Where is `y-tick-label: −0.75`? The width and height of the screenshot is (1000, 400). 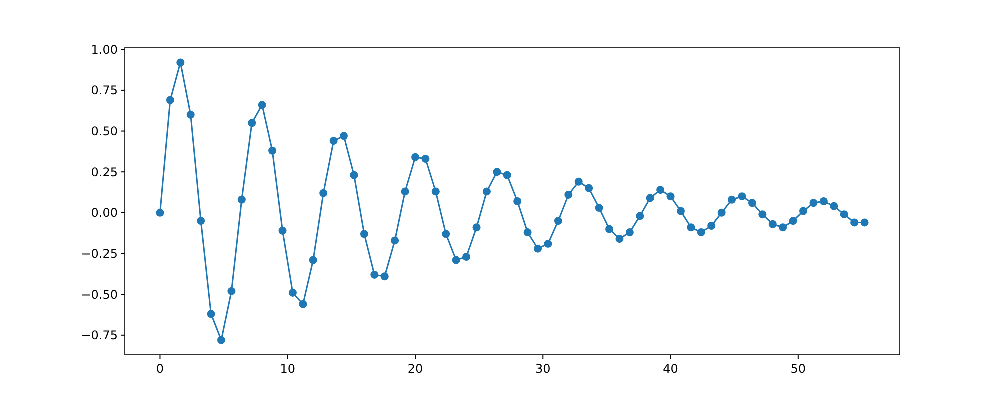
y-tick-label: −0.75 is located at coordinates (99, 335).